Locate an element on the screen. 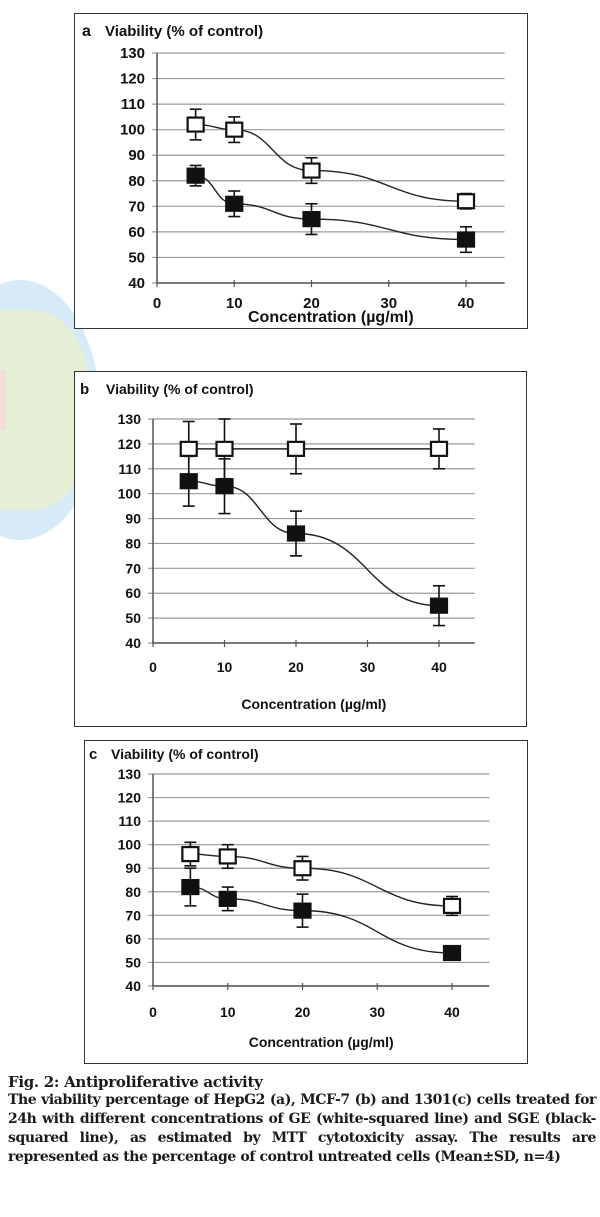 This screenshot has height=1217, width=600. caption-title: Fig. 2: Antiproliferative activity is located at coordinates (135, 1082).